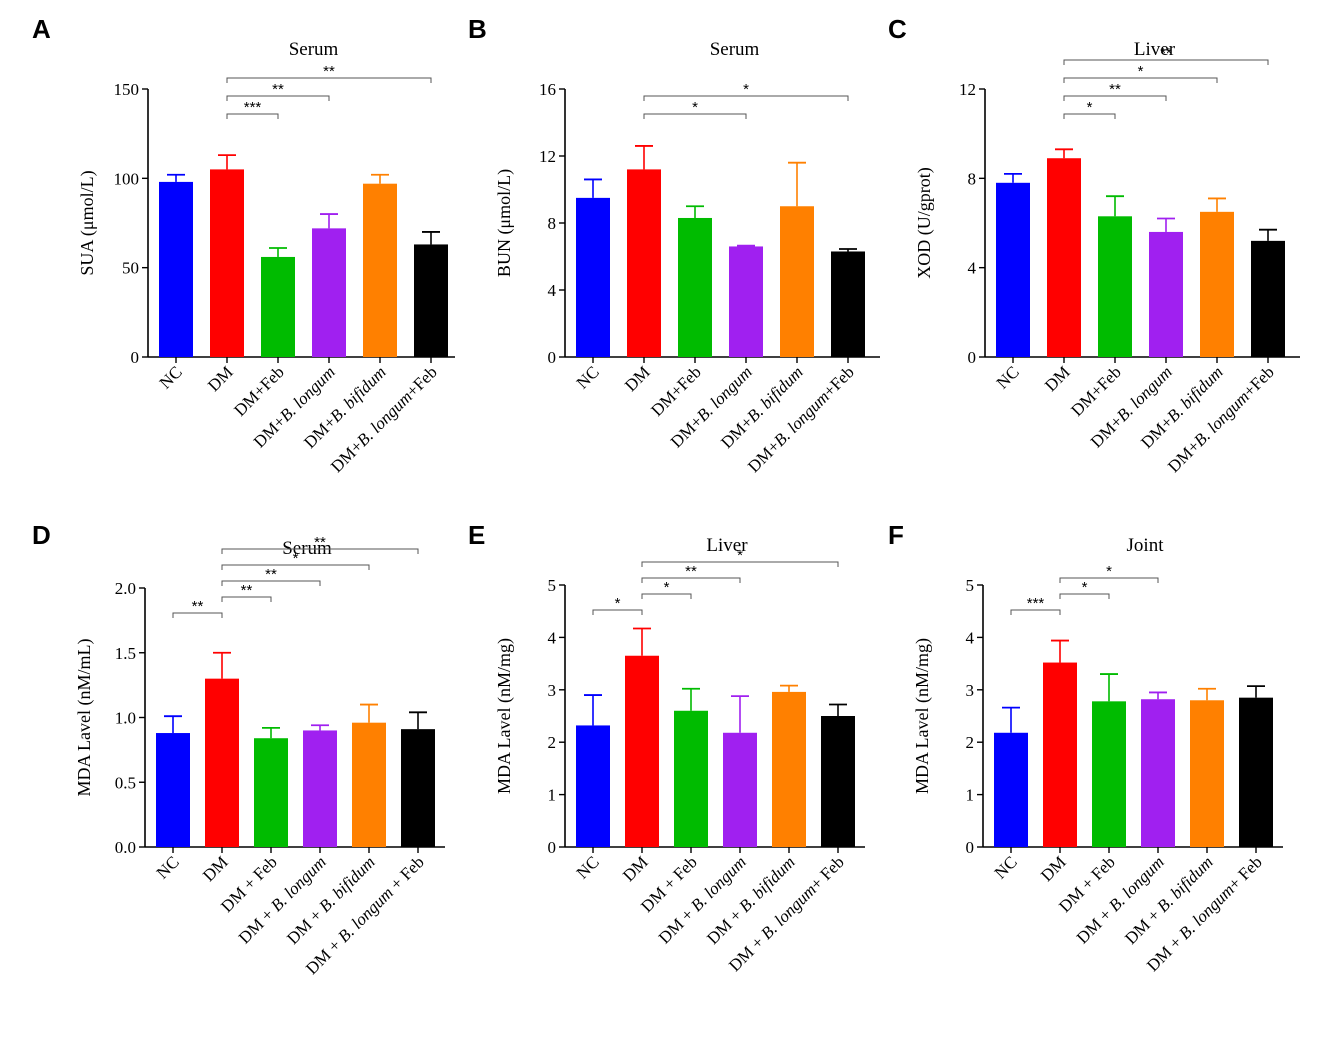 The height and width of the screenshot is (1039, 1338). I want to click on chart-title: Liver, so click(1155, 49).